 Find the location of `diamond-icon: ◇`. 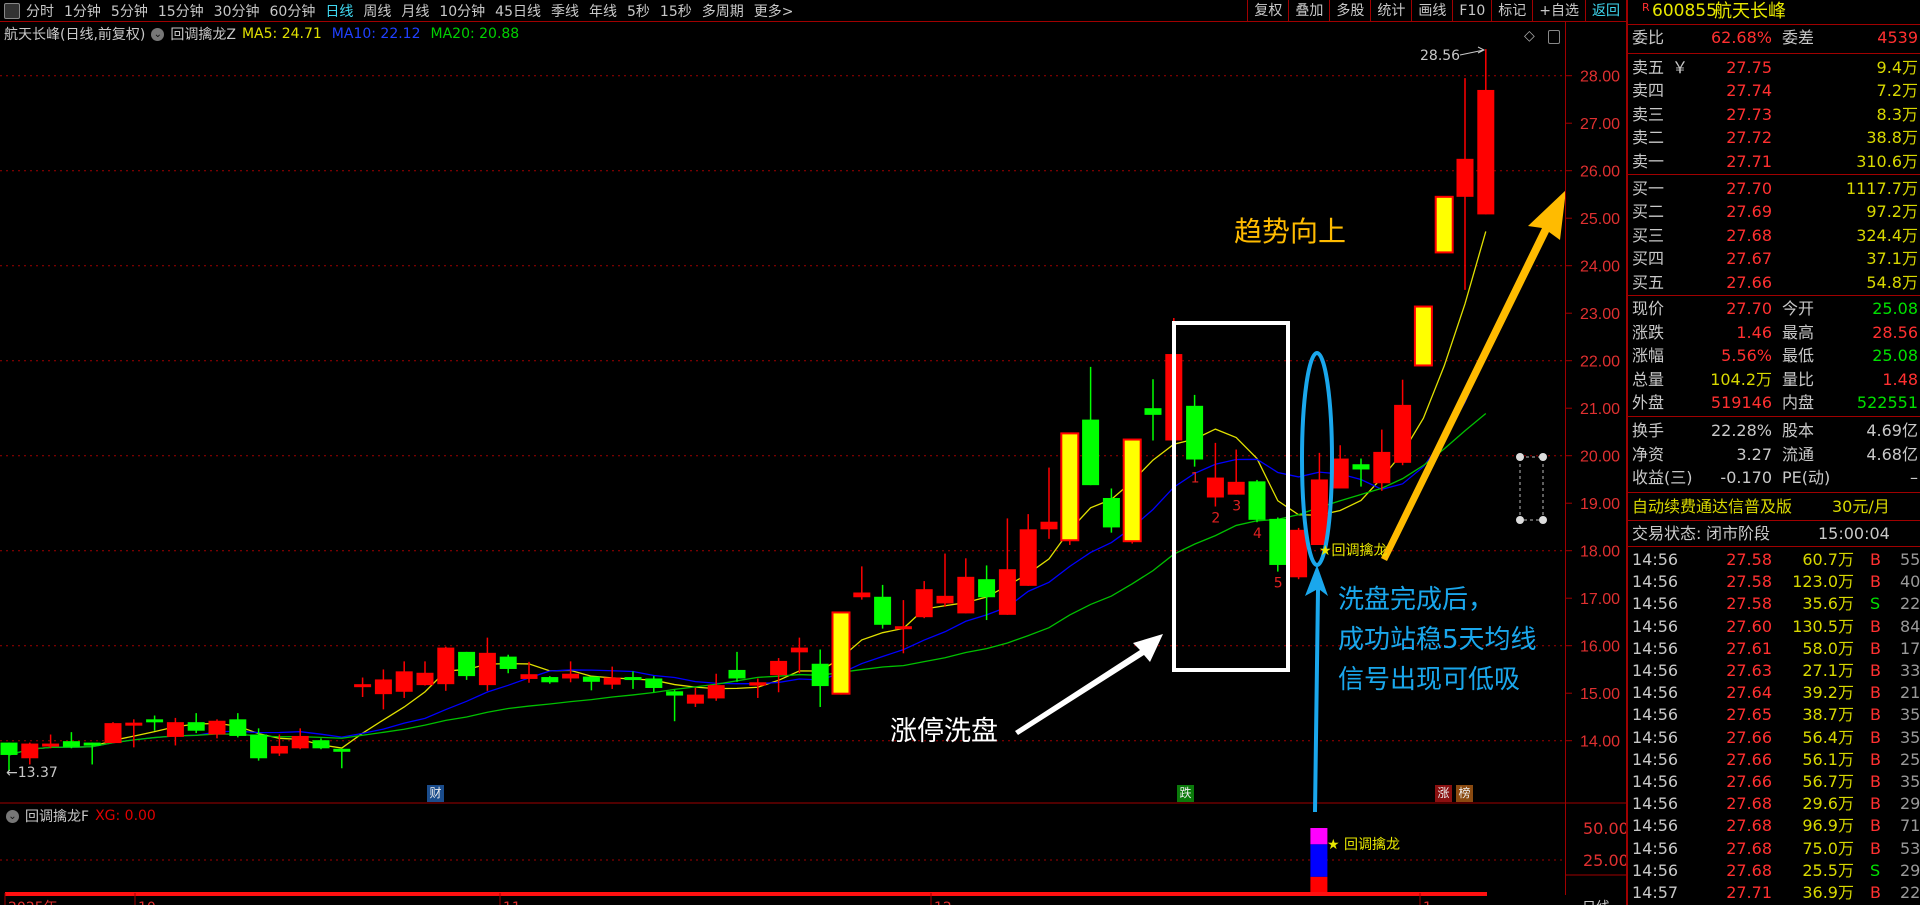

diamond-icon: ◇ is located at coordinates (1529, 36).